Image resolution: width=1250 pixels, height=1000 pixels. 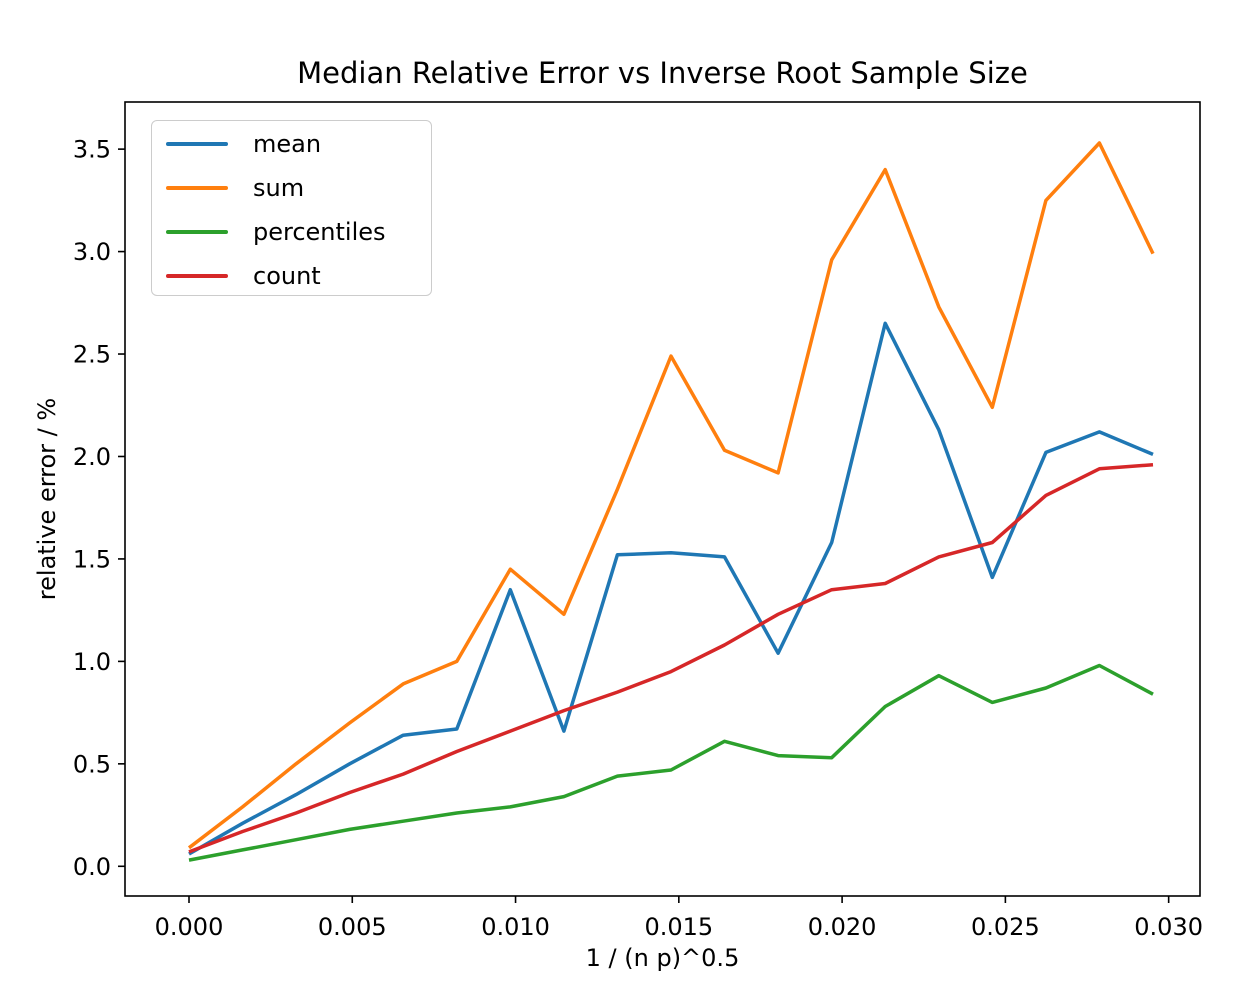 I want to click on y-tick-label: 1.5, so click(x=92, y=559).